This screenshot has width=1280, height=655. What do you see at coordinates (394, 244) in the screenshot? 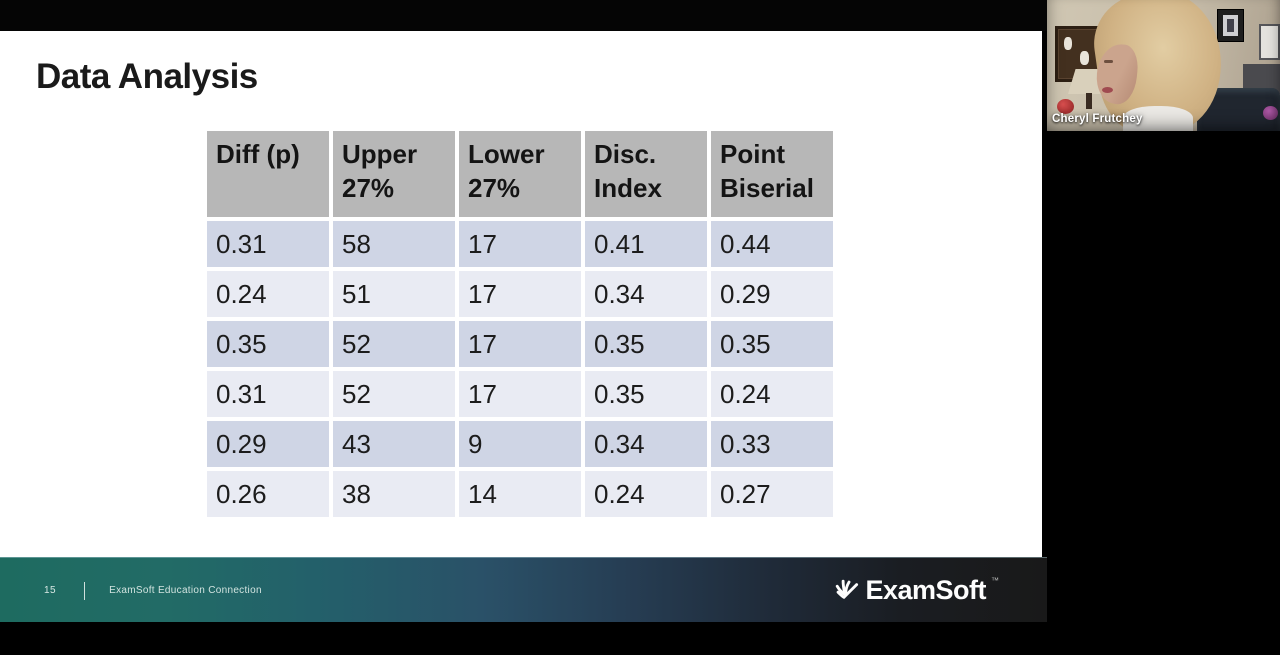
I see `table-cell: 58` at bounding box center [394, 244].